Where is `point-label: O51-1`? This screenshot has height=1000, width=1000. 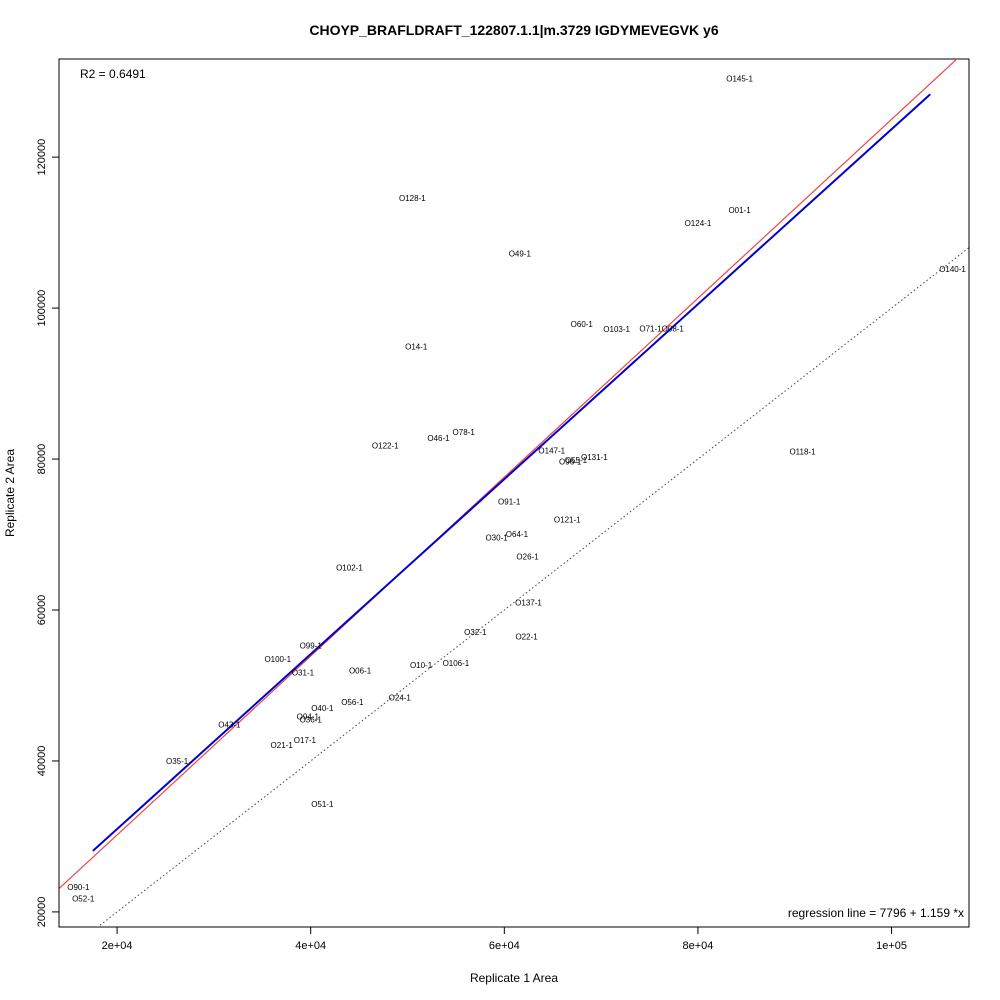 point-label: O51-1 is located at coordinates (322, 804).